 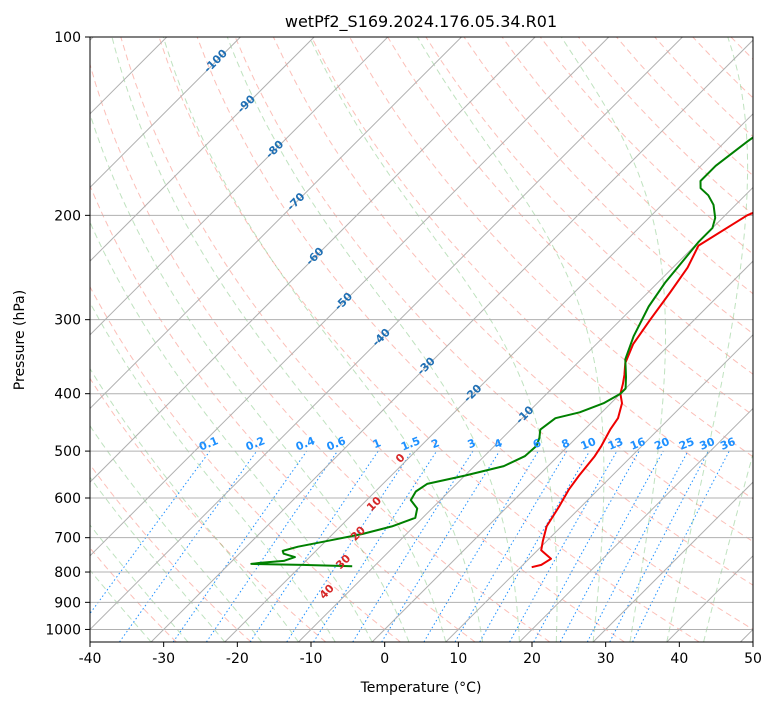 What do you see at coordinates (67, 216) in the screenshot?
I see `y-tick-label: 200` at bounding box center [67, 216].